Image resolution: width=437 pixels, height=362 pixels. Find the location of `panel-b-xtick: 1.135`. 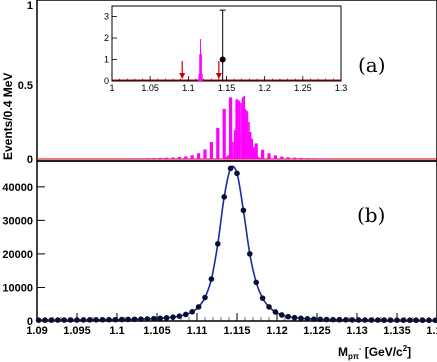

panel-b-xtick: 1.135 is located at coordinates (397, 331).